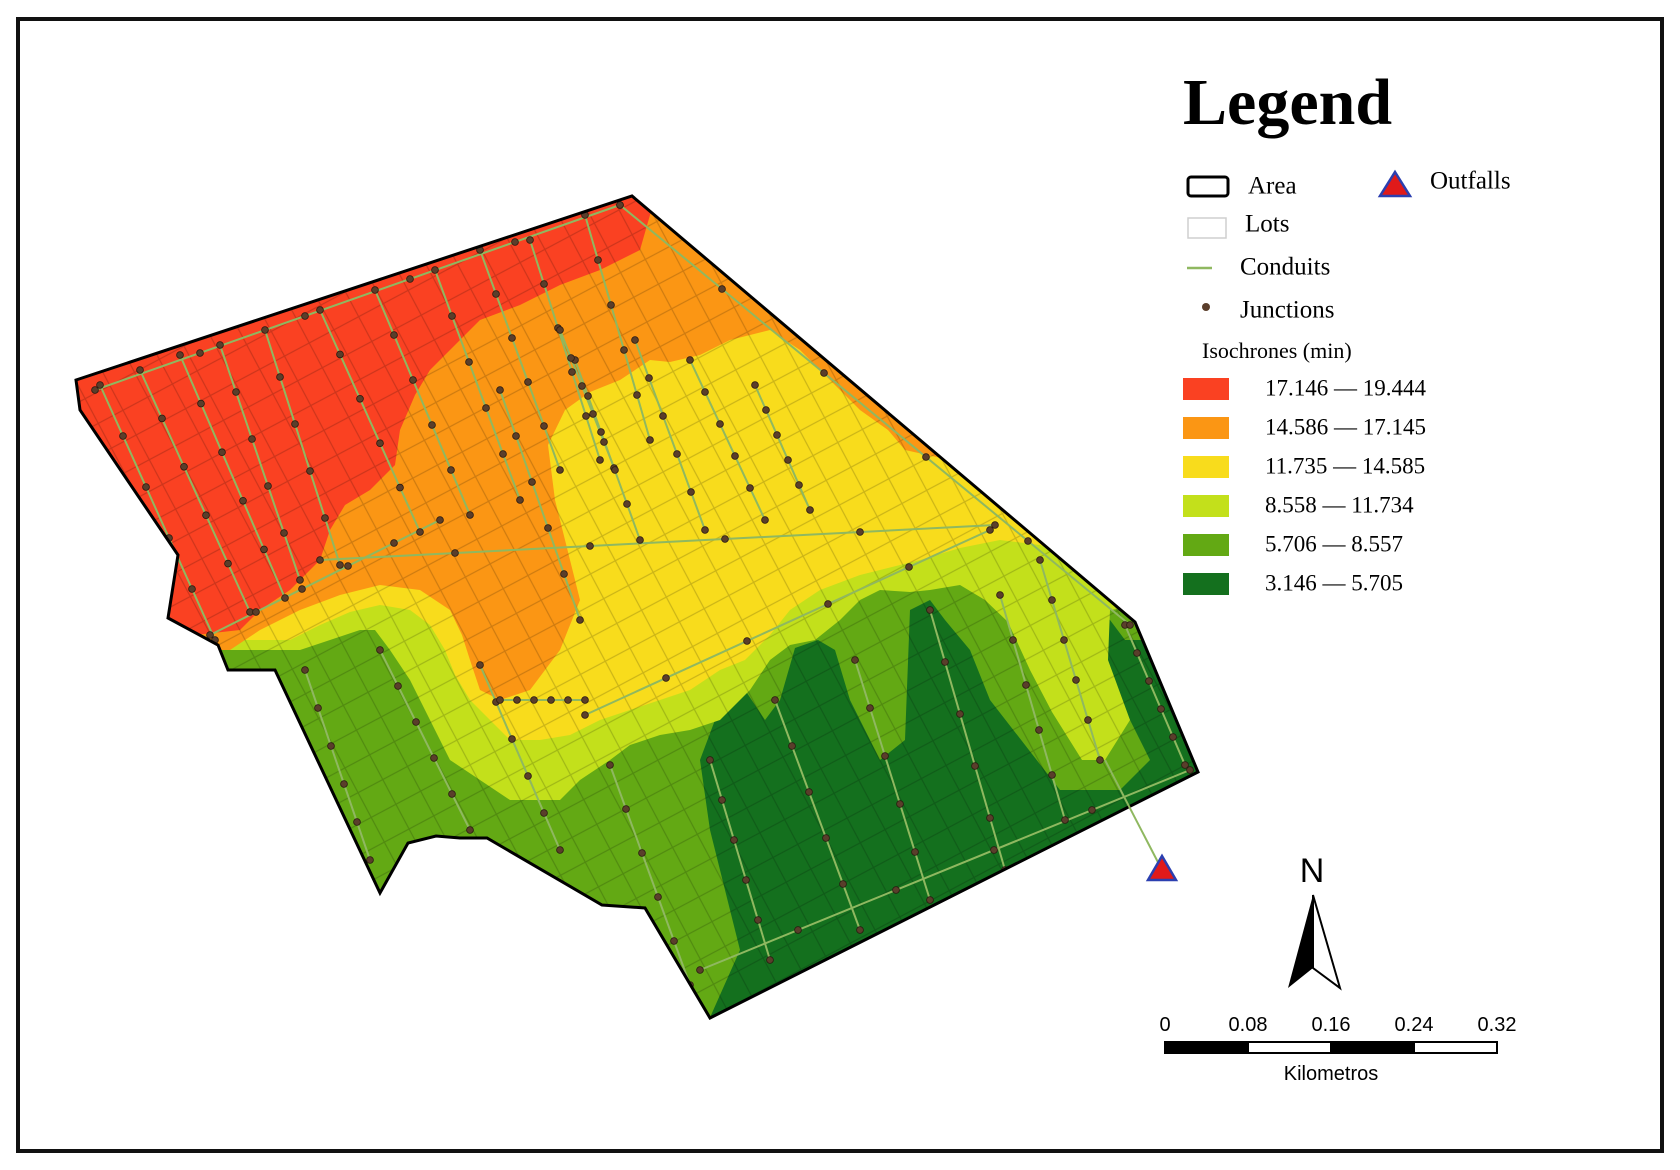 This screenshot has height=1170, width=1680. What do you see at coordinates (1287, 310) in the screenshot?
I see `legend-item-junctions: Junctions` at bounding box center [1287, 310].